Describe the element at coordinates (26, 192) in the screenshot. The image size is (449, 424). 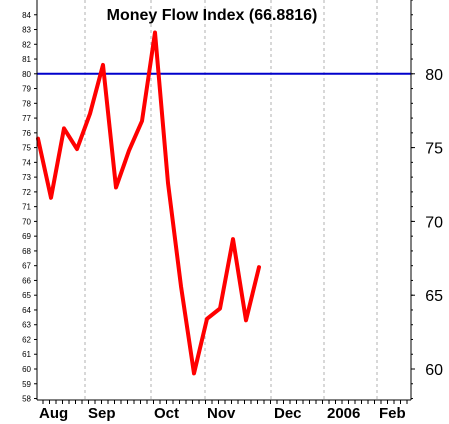
I see `y-left-tick-label: 72` at that location.